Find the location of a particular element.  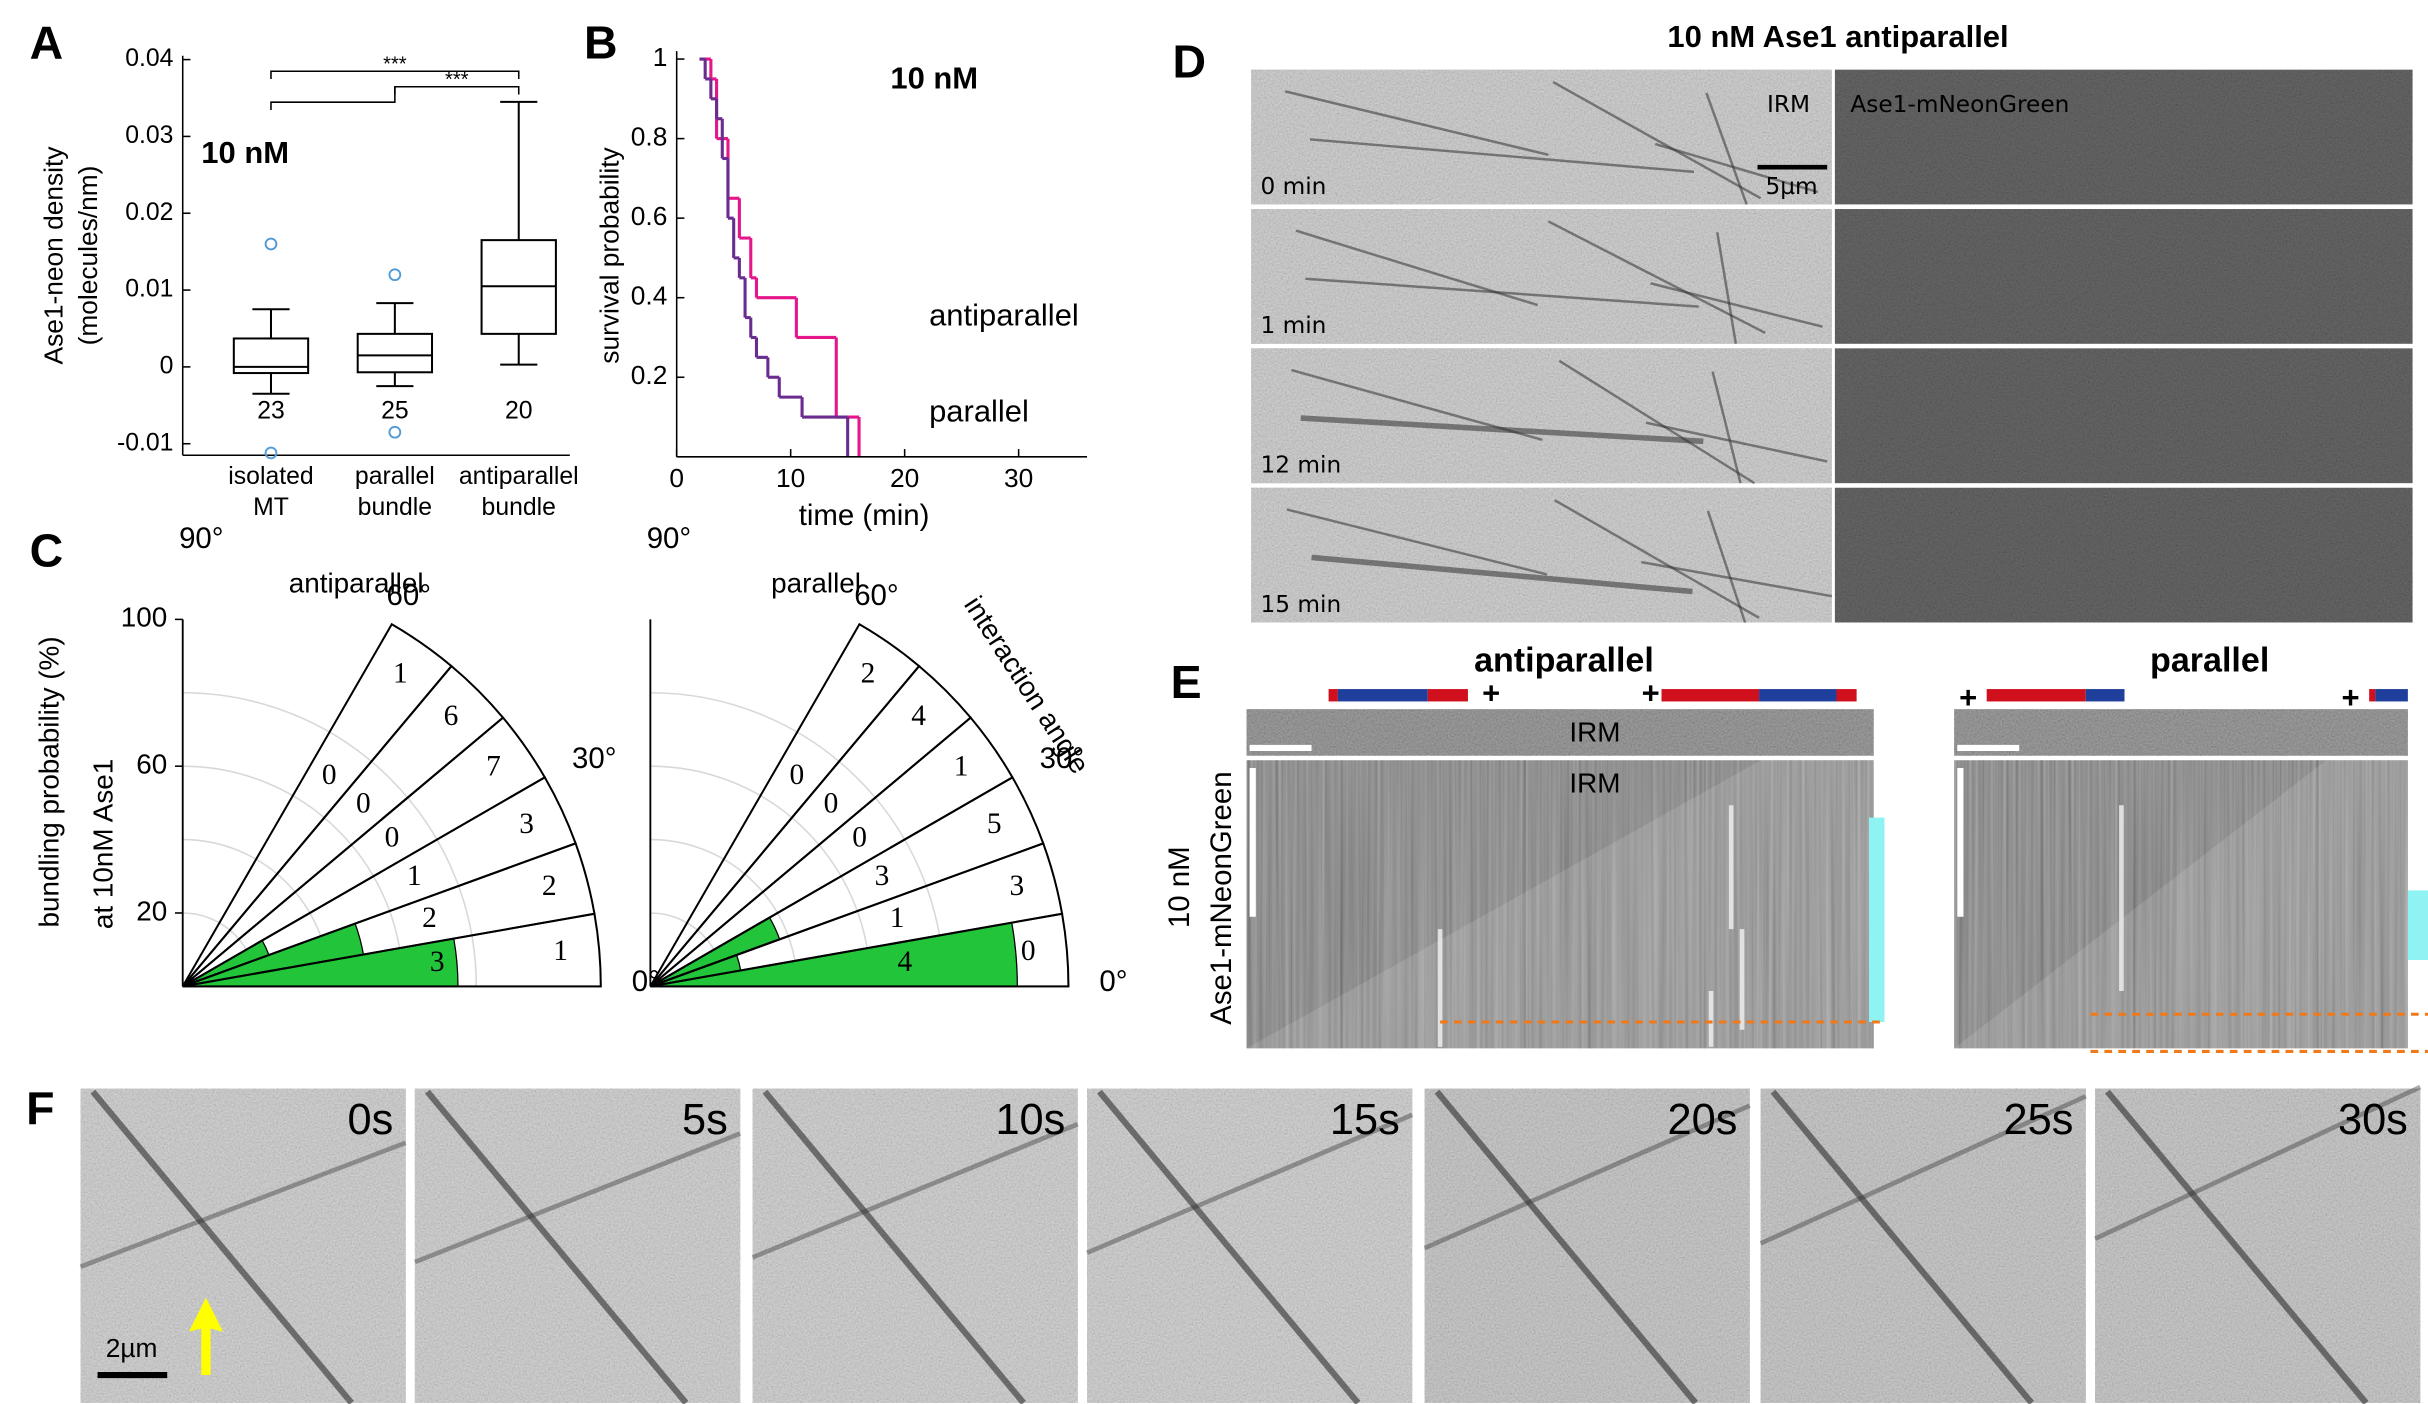

scale-bar-label: 5µm is located at coordinates (1791, 186).